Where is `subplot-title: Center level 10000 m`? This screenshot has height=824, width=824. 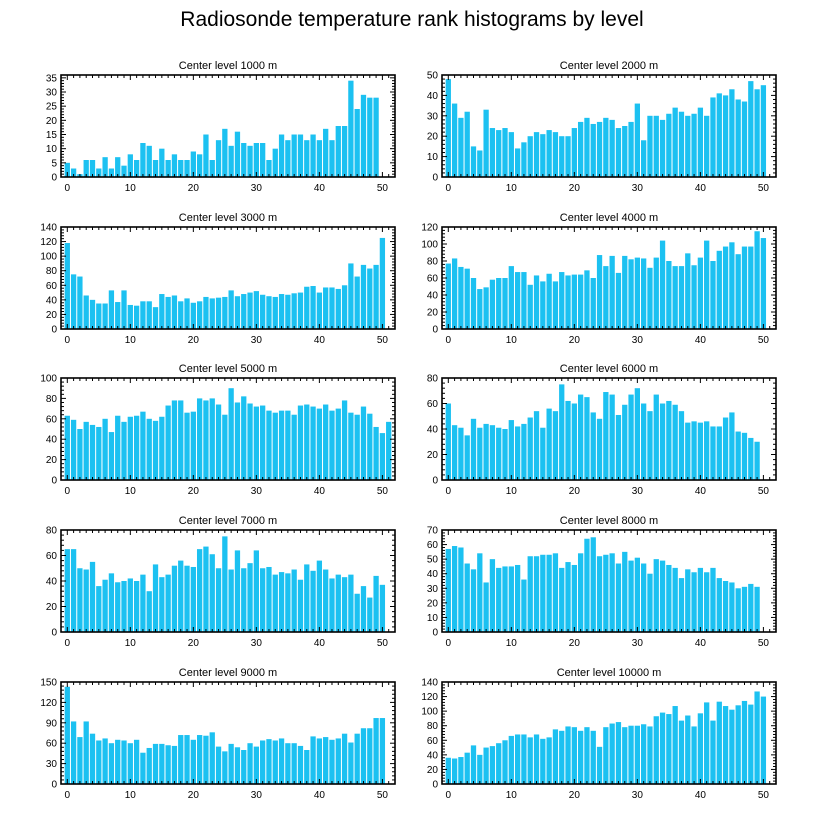 subplot-title: Center level 10000 m is located at coordinates (609, 673).